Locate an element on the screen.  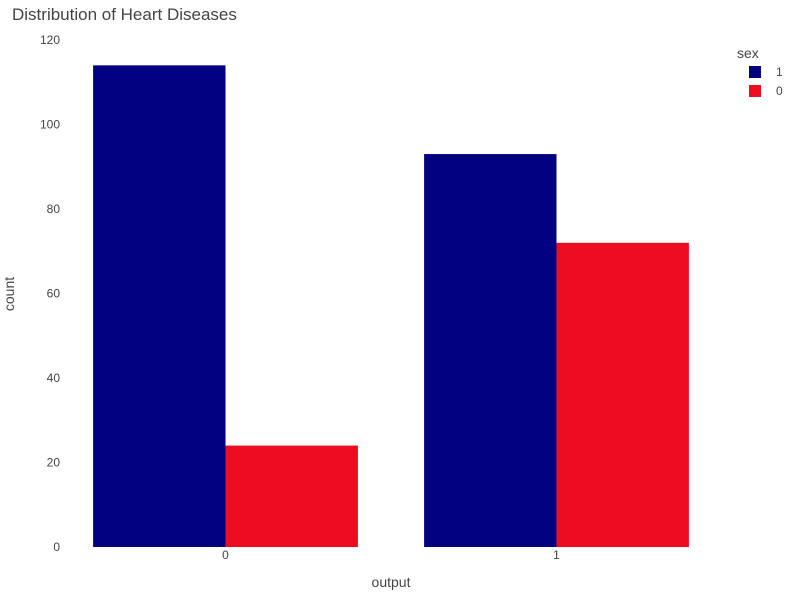
legend: 10 is located at coordinates (766, 81).